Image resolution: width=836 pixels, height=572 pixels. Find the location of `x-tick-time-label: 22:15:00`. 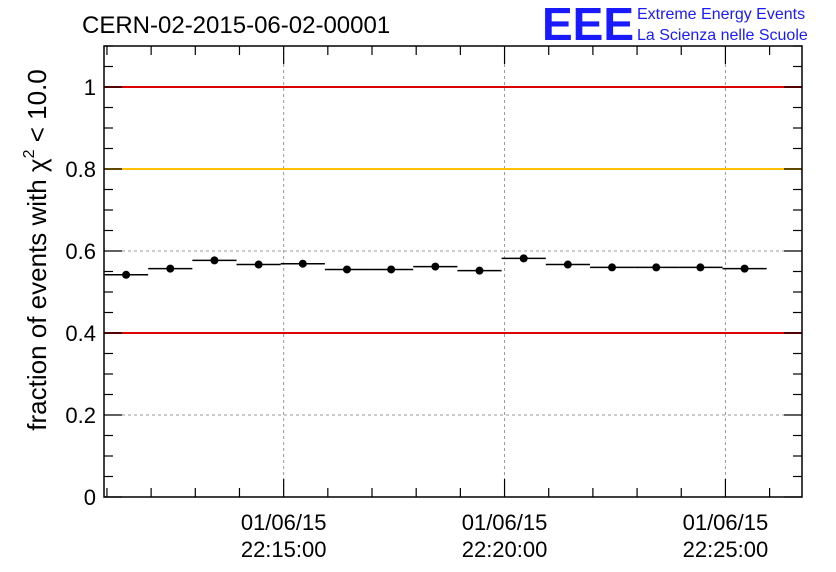

x-tick-time-label: 22:15:00 is located at coordinates (284, 549).